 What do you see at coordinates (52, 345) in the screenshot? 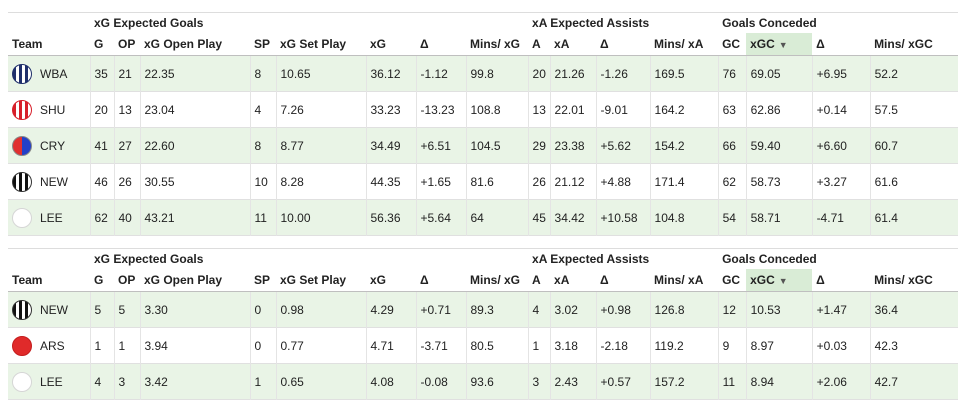
I see `team-name: ARS` at bounding box center [52, 345].